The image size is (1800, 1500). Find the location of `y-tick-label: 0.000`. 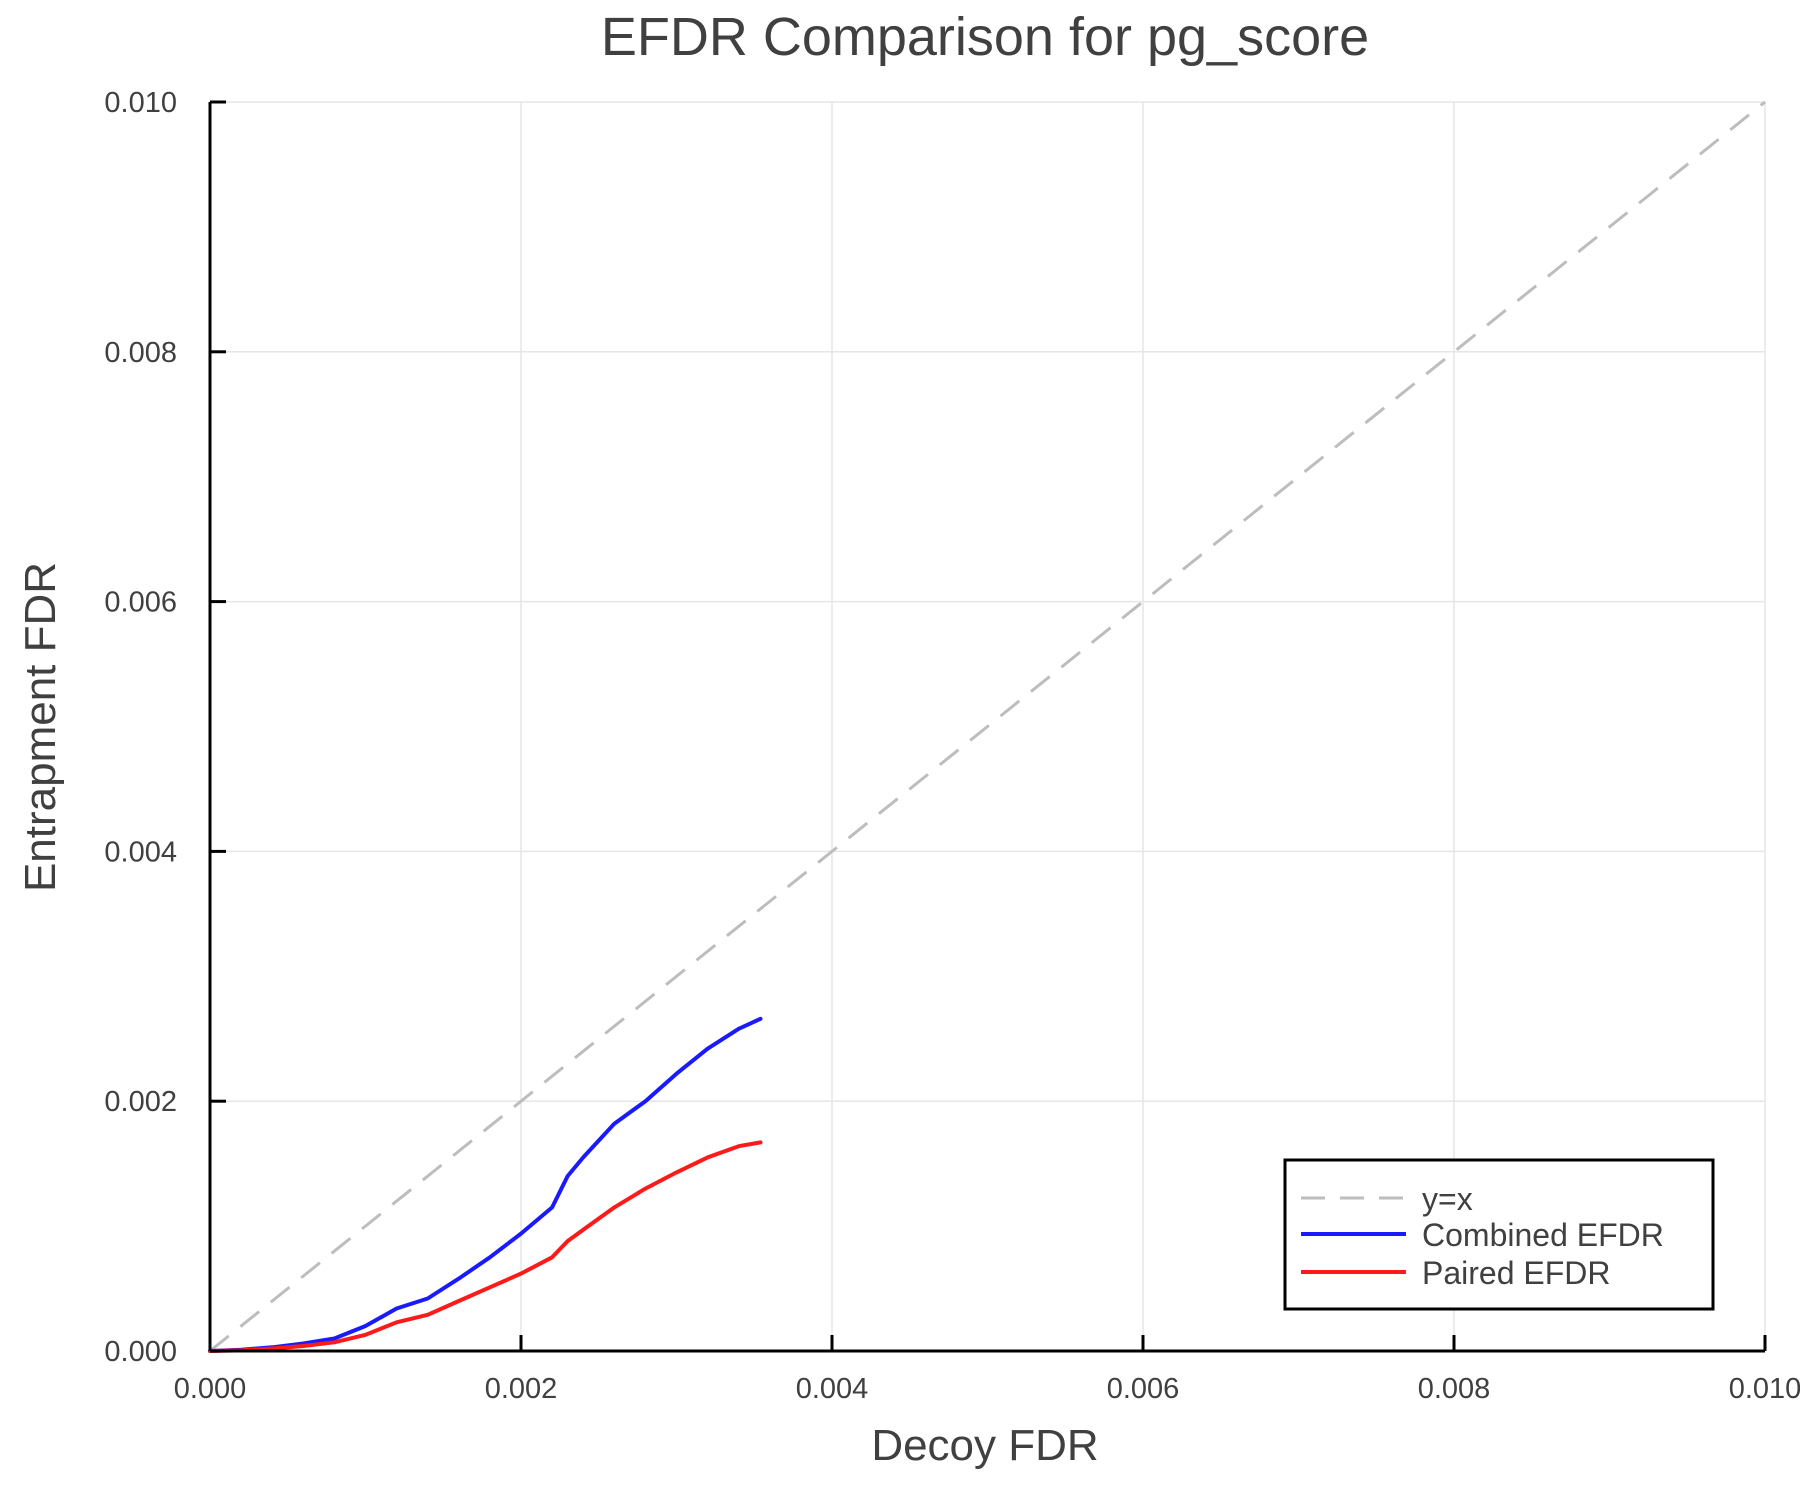

y-tick-label: 0.000 is located at coordinates (140, 1352).